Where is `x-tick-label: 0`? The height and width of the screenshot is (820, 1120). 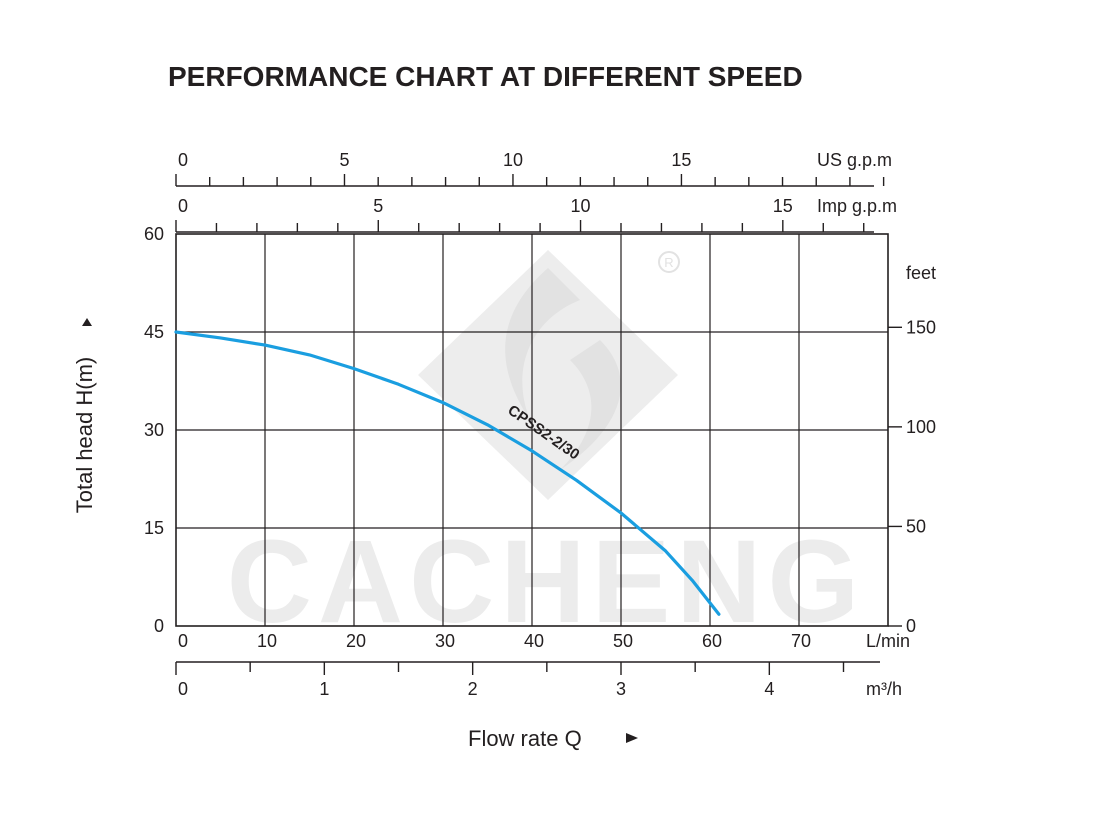 x-tick-label: 0 is located at coordinates (183, 641).